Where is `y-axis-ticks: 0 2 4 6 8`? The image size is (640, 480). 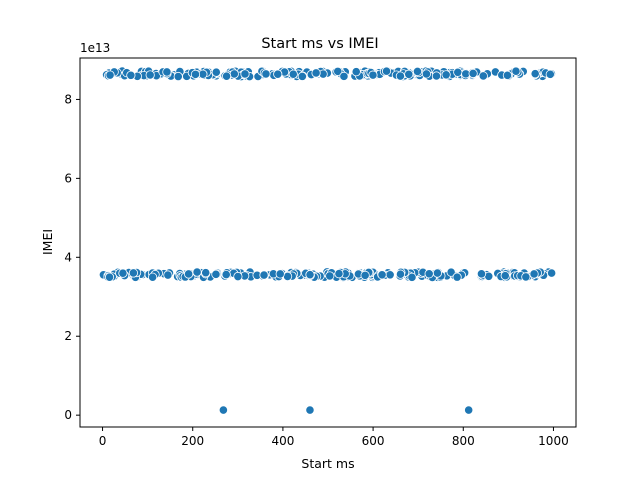 y-axis-ticks: 0 2 4 6 8 is located at coordinates (72, 257).